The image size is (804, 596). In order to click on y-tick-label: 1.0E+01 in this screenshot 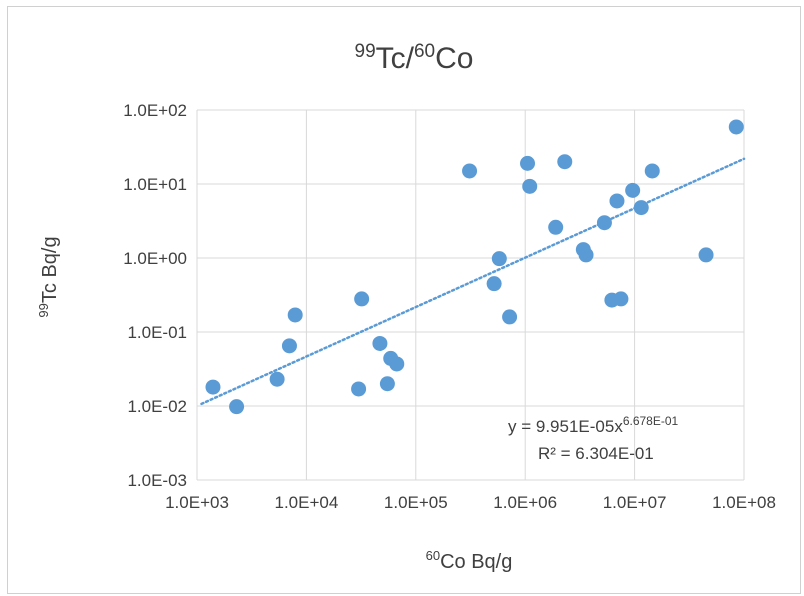, I will do `click(155, 184)`.